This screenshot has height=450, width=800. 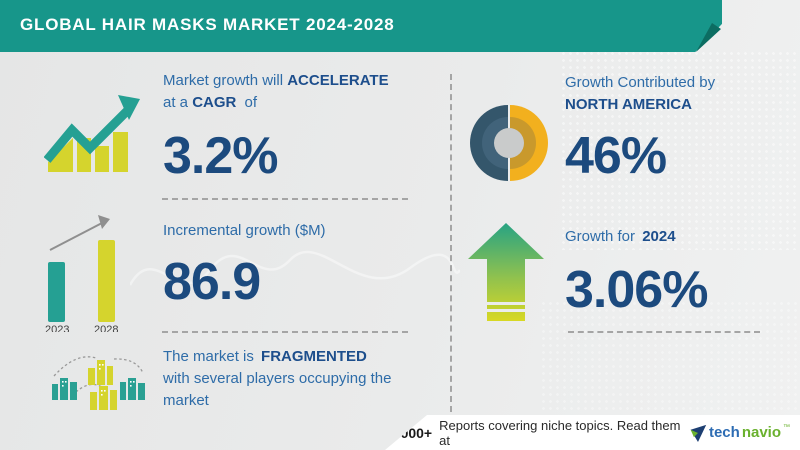 I want to click on banner-fold-corner, so click(x=708, y=37).